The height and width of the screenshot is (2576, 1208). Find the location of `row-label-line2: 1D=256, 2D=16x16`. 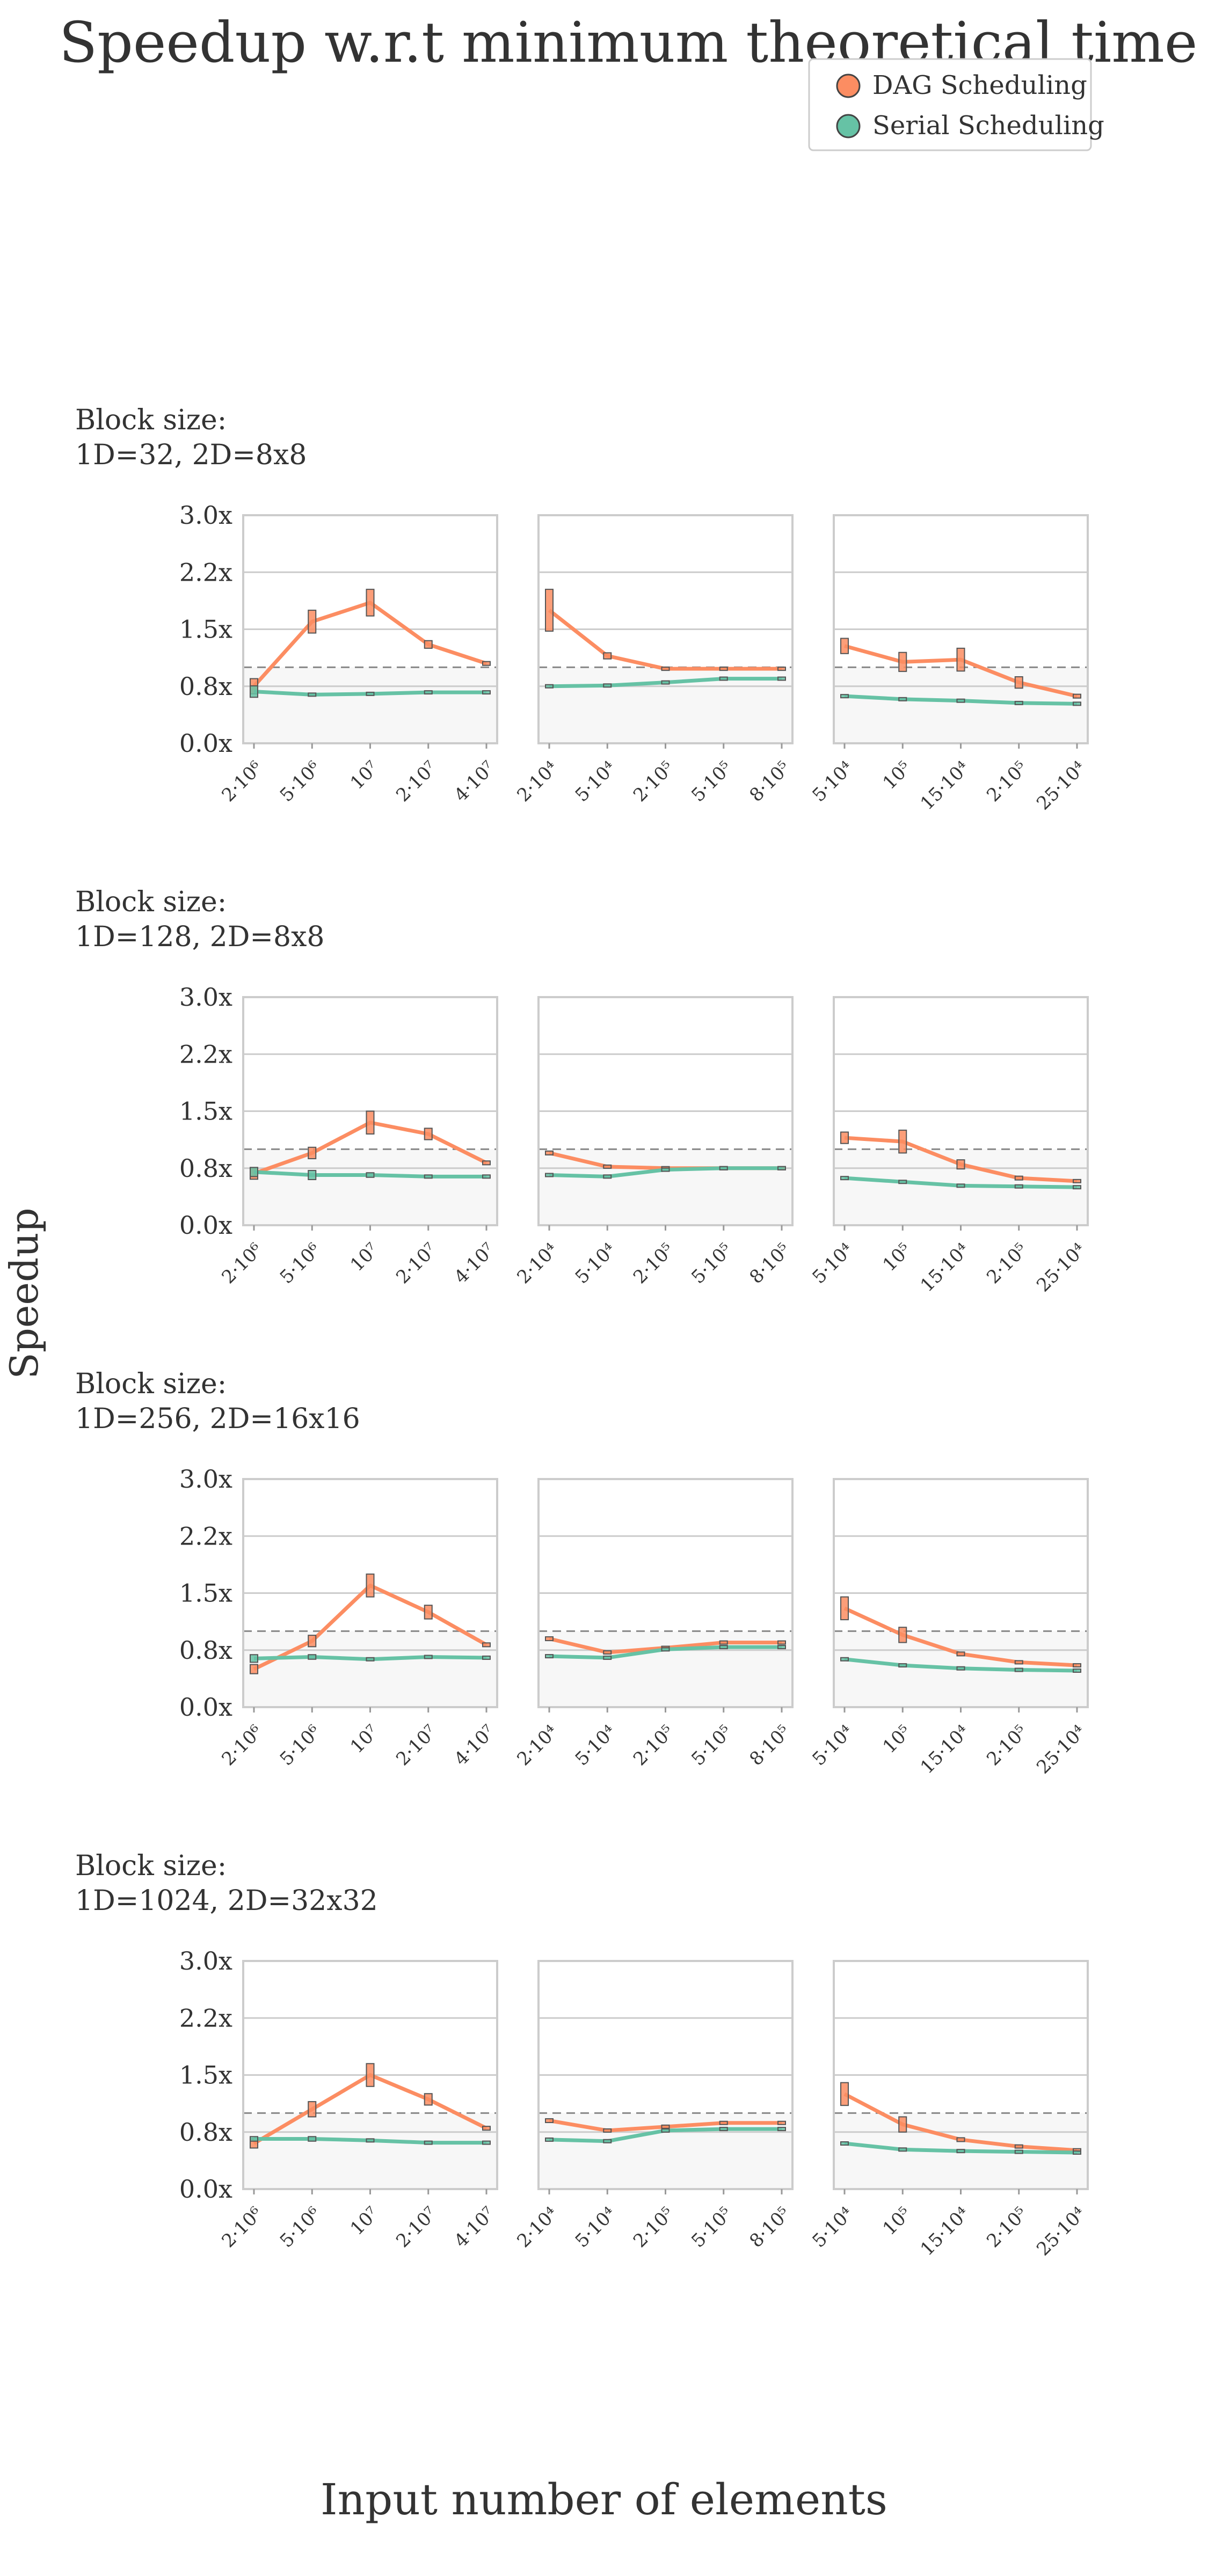

row-label-line2: 1D=256, 2D=16x16 is located at coordinates (217, 1419).